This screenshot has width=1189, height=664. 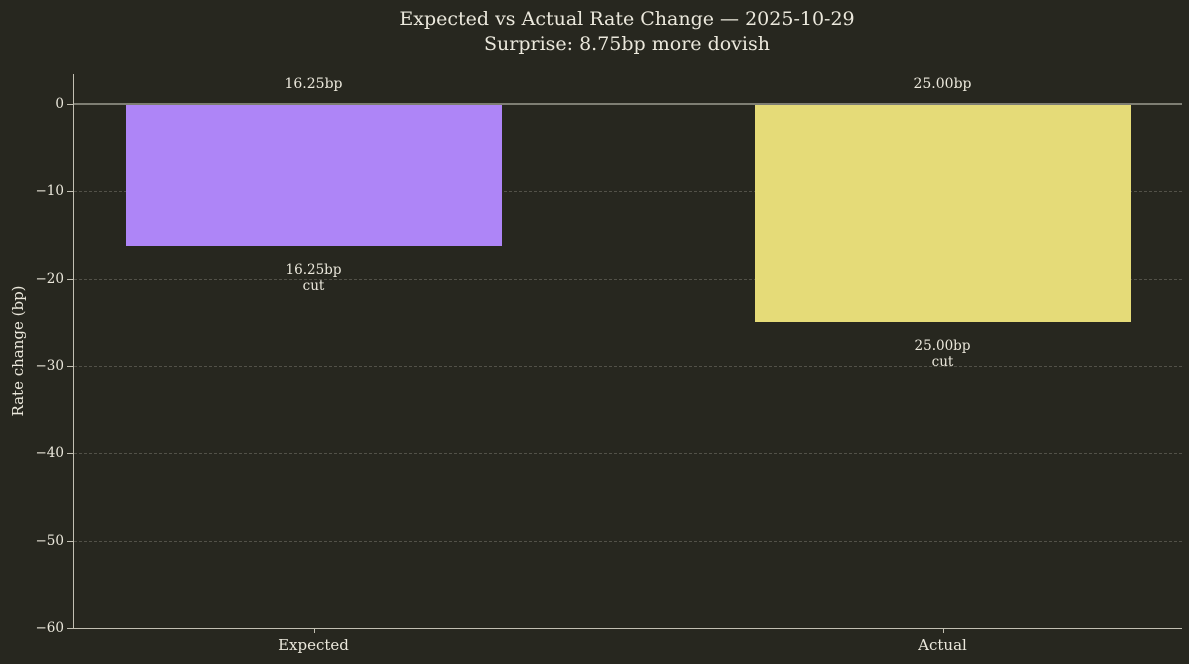 I want to click on x-tick-actual, so click(x=943, y=630).